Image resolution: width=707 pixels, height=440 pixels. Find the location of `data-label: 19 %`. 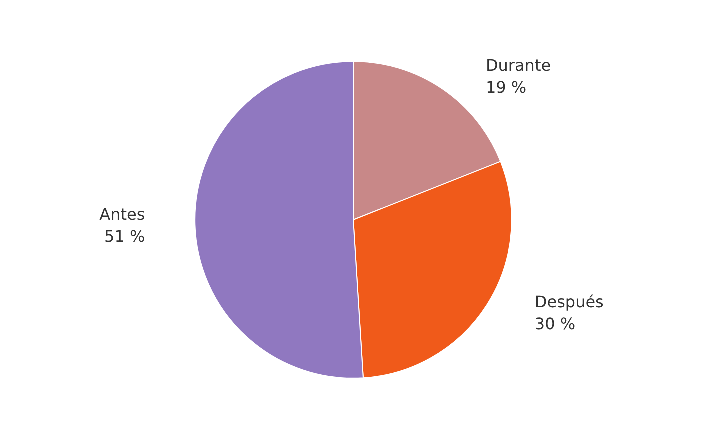

data-label: 19 % is located at coordinates (506, 88).